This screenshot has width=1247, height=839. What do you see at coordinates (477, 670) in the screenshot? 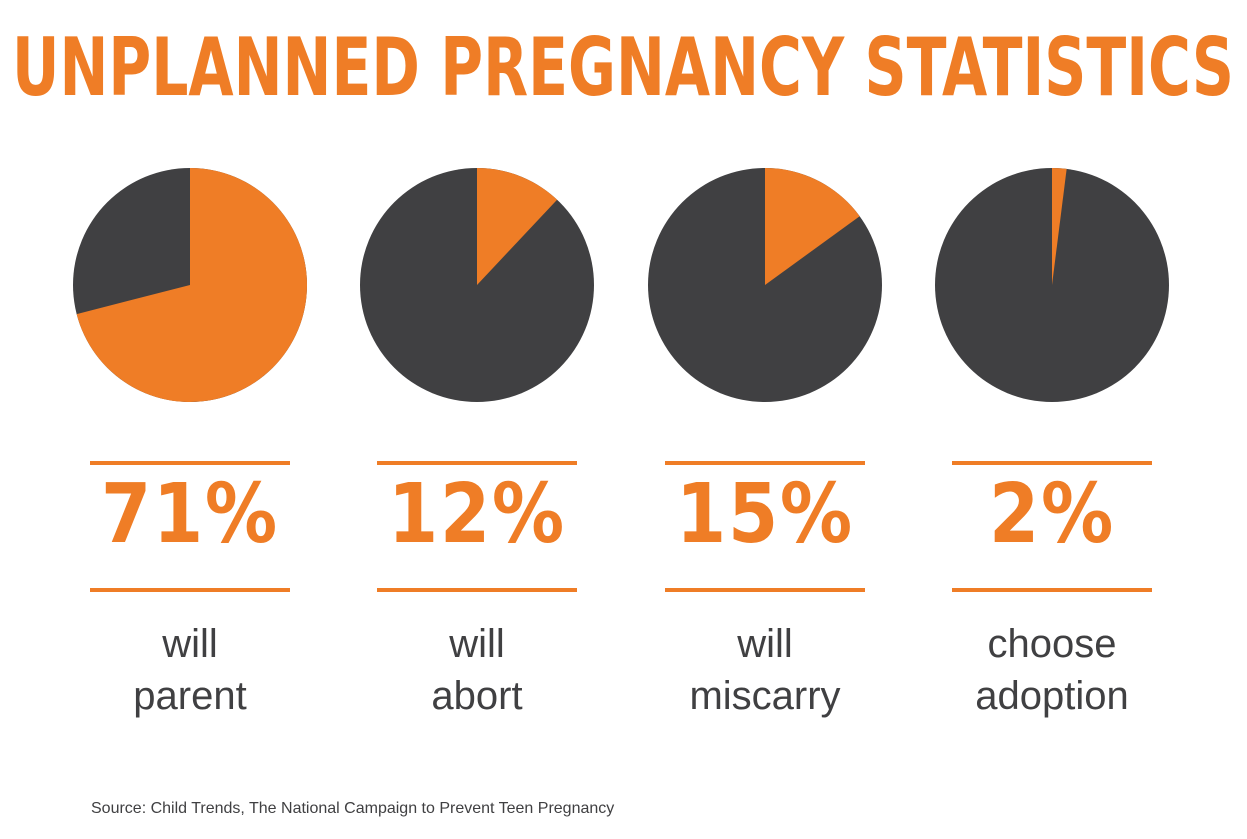
I see `caption: will abort` at bounding box center [477, 670].